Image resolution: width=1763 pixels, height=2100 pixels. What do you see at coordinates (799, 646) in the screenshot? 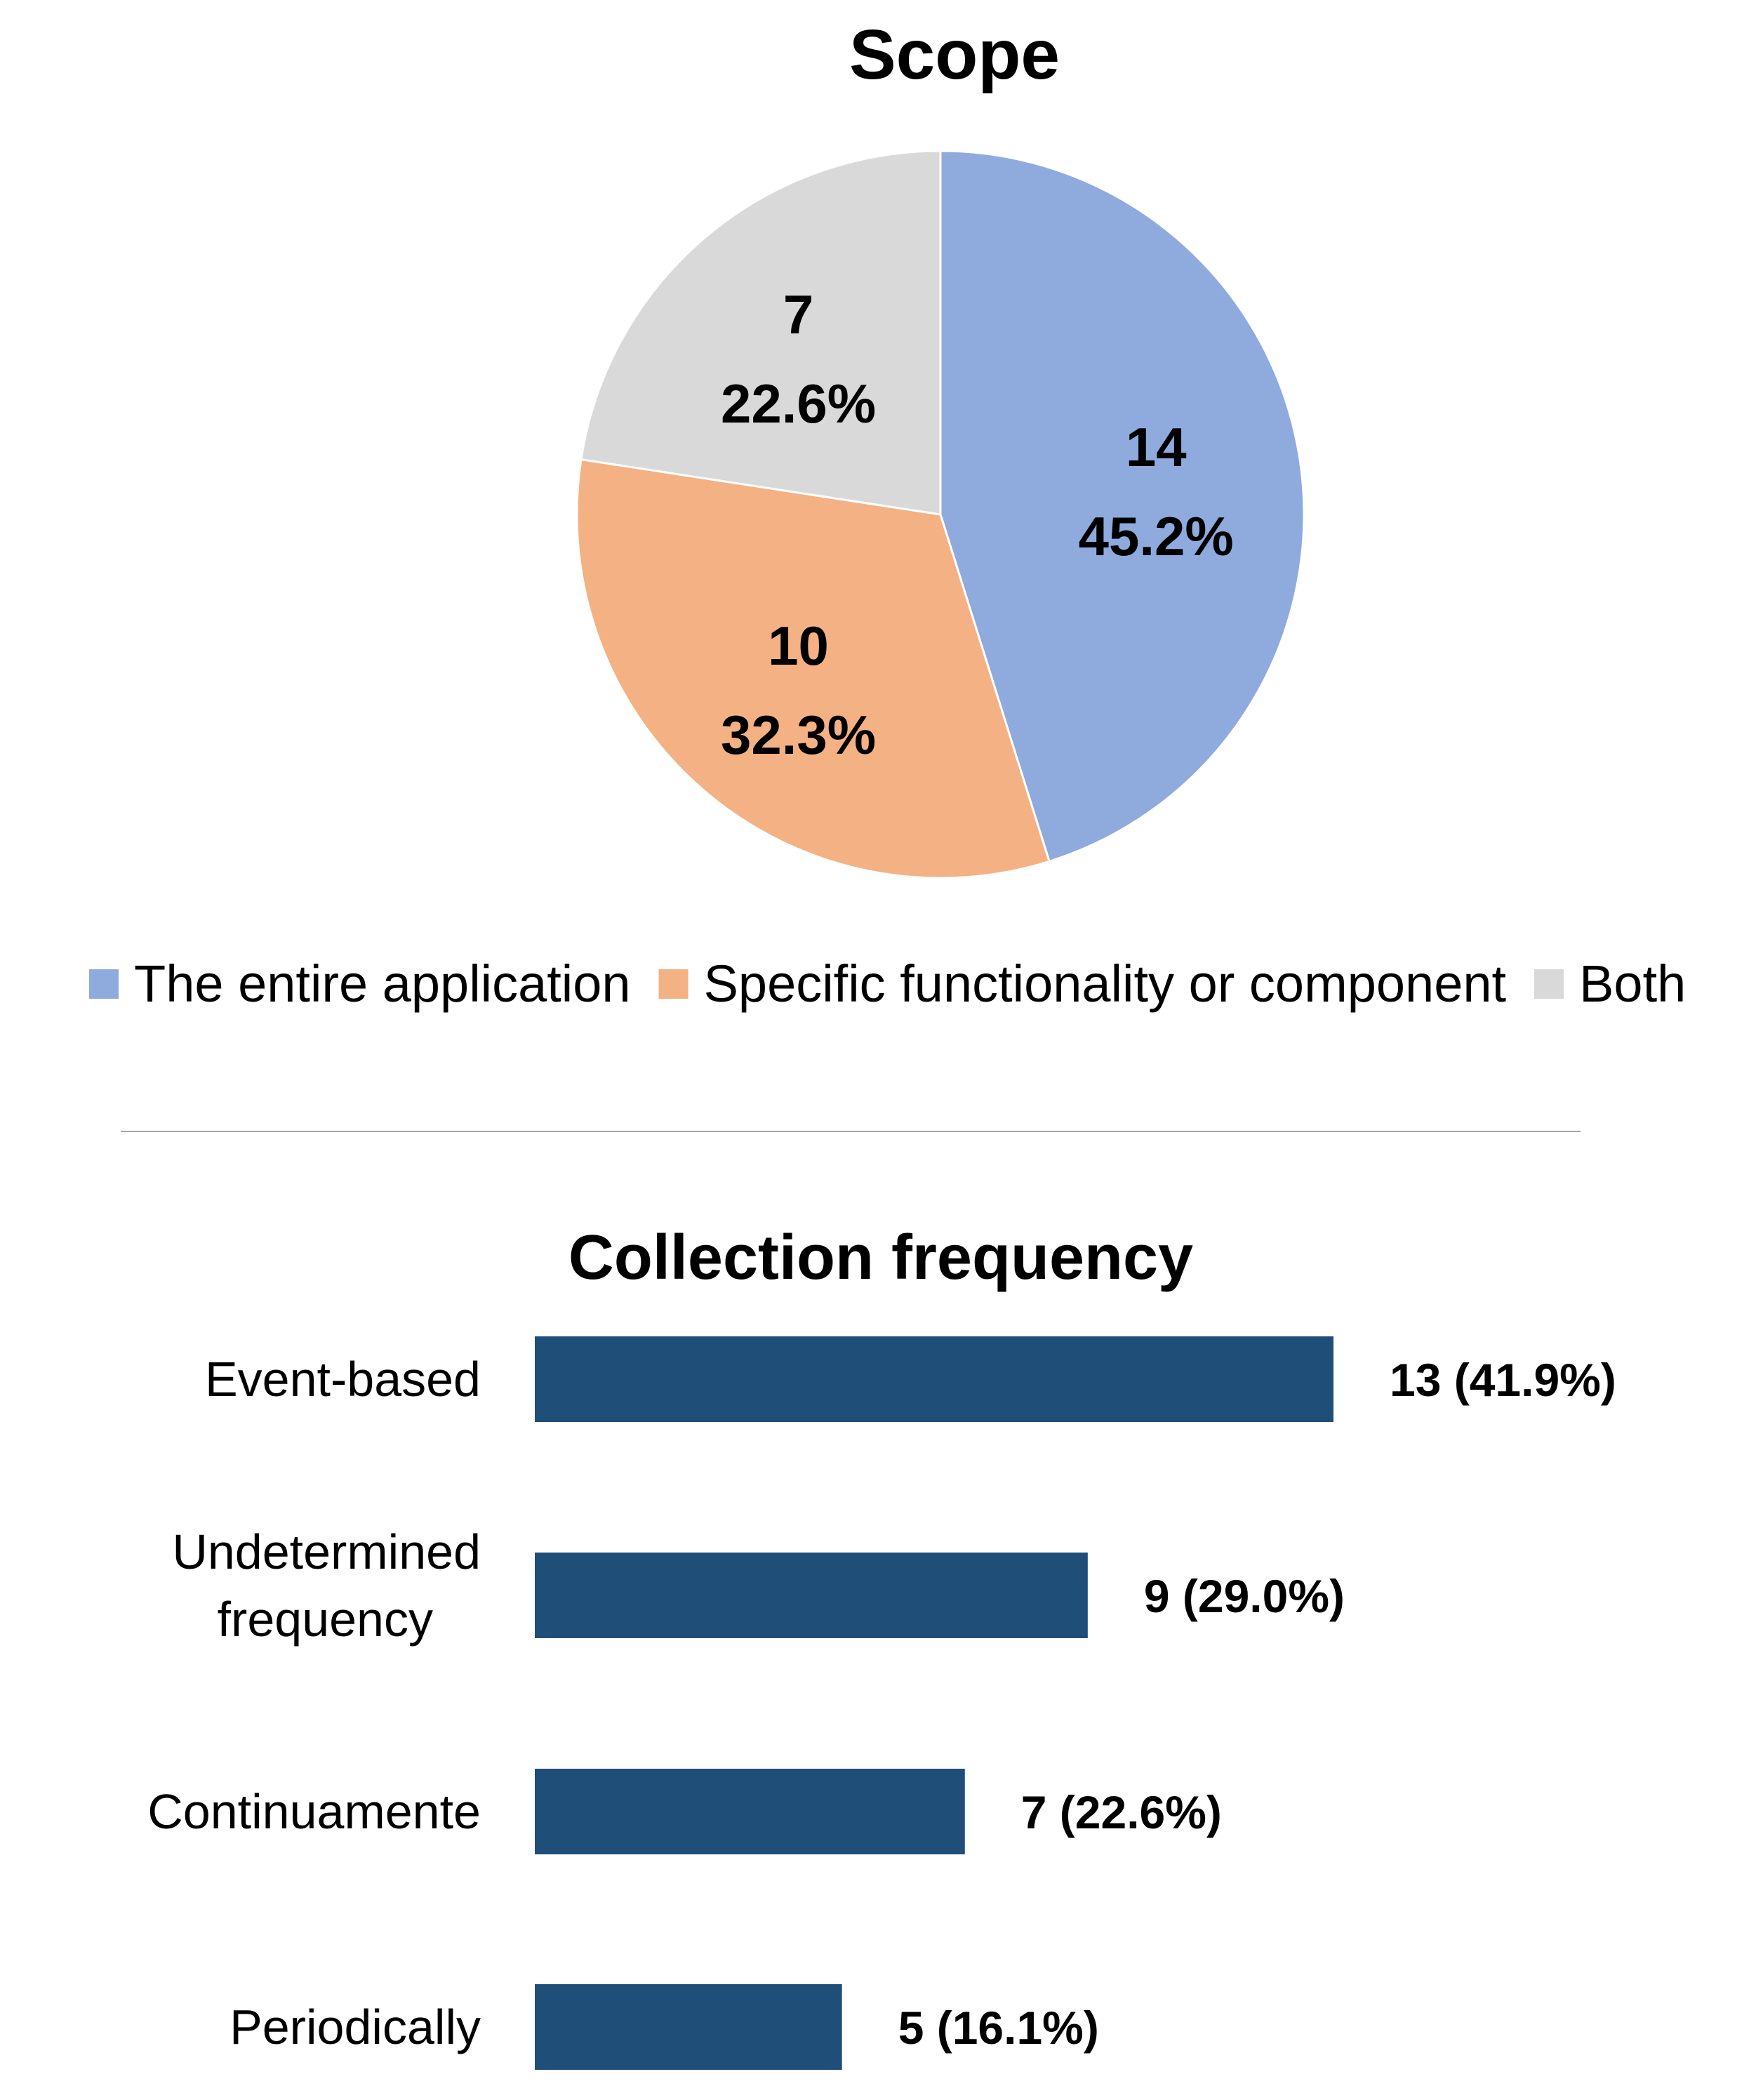
I see `pie-slice-value-label: 10` at bounding box center [799, 646].